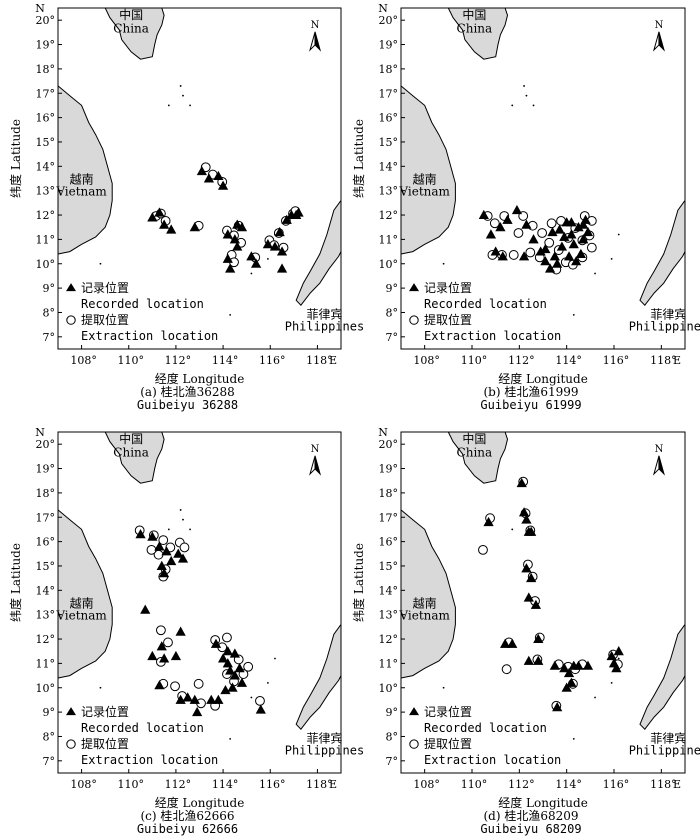 The width and height of the screenshot is (700, 840). I want to click on y-tick-label: 18°, so click(389, 69).